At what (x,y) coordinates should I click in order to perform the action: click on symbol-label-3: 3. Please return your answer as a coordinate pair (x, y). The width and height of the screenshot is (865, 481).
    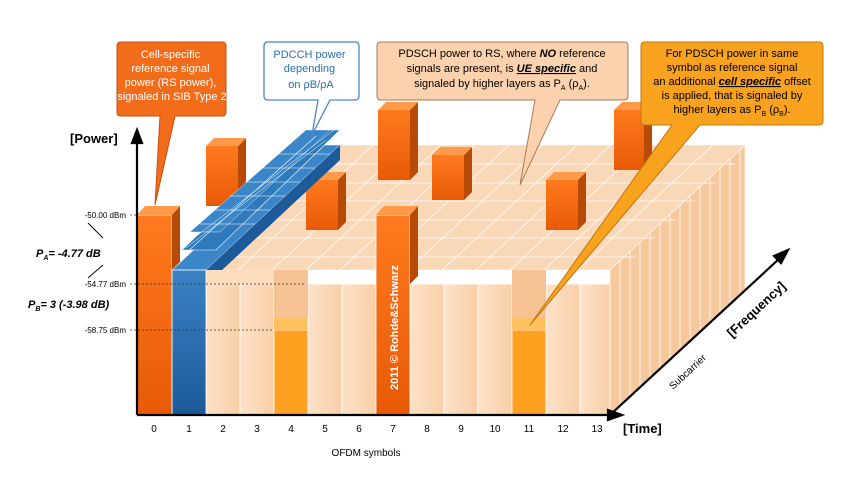
    Looking at the image, I should click on (257, 429).